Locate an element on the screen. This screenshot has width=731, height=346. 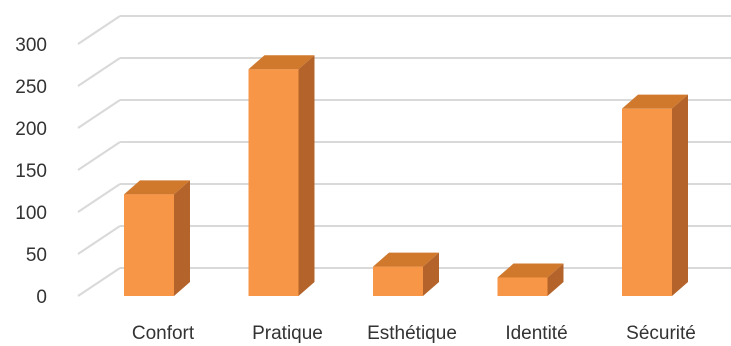
x-tick-label: Identité is located at coordinates (536, 333).